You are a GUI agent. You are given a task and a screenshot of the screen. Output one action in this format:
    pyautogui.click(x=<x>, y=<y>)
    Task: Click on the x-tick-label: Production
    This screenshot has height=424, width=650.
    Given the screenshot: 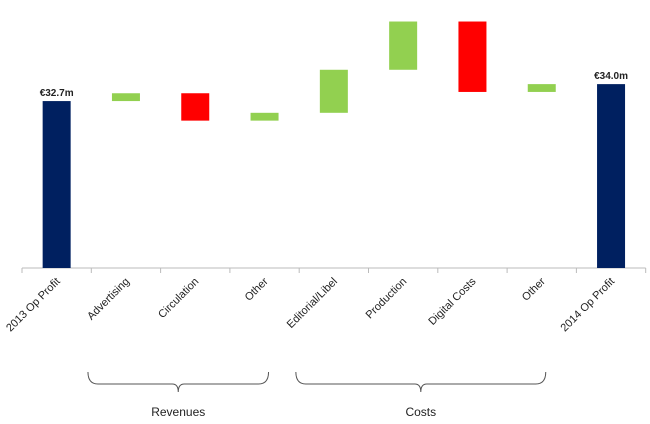 What is the action you would take?
    pyautogui.click(x=387, y=299)
    